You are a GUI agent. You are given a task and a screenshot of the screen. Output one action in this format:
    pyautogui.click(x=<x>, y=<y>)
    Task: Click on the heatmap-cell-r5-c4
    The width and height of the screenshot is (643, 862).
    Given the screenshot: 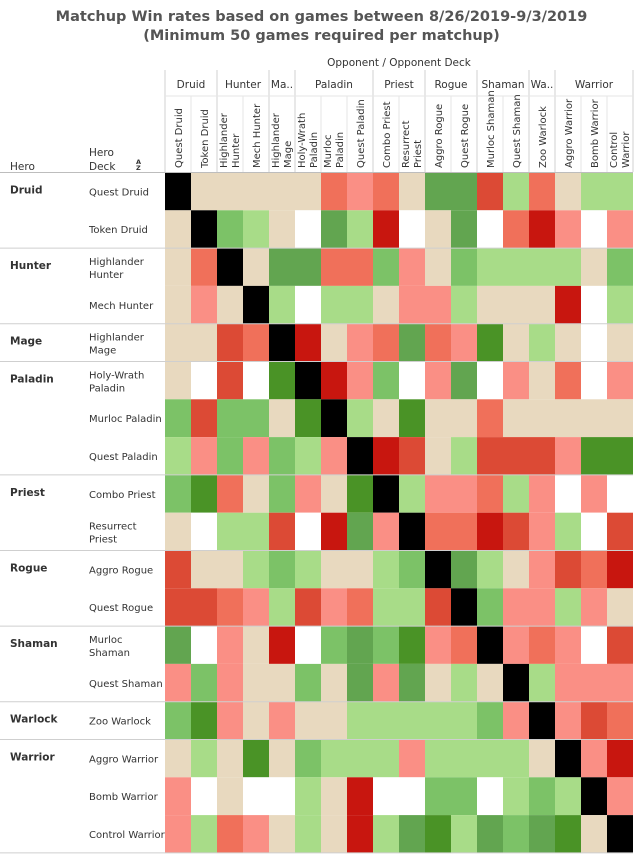 What is the action you would take?
    pyautogui.click(x=282, y=380)
    